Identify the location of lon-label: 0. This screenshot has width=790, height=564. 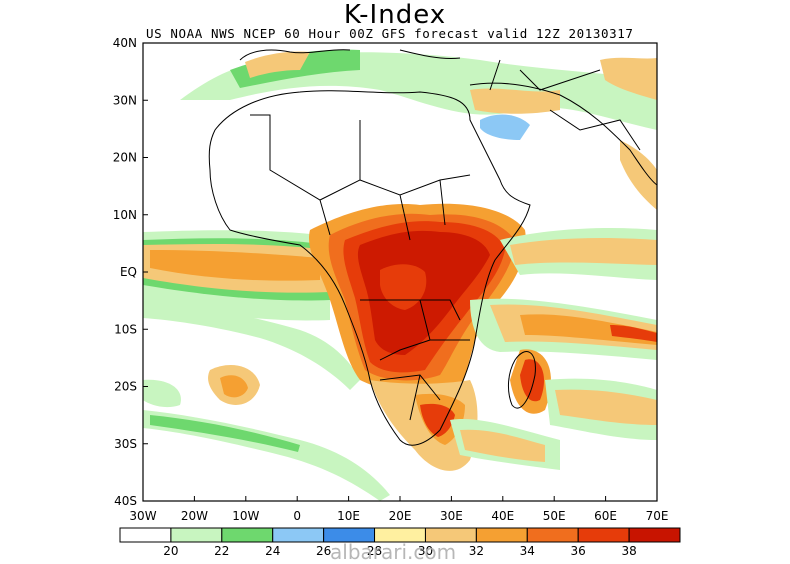
(297, 516).